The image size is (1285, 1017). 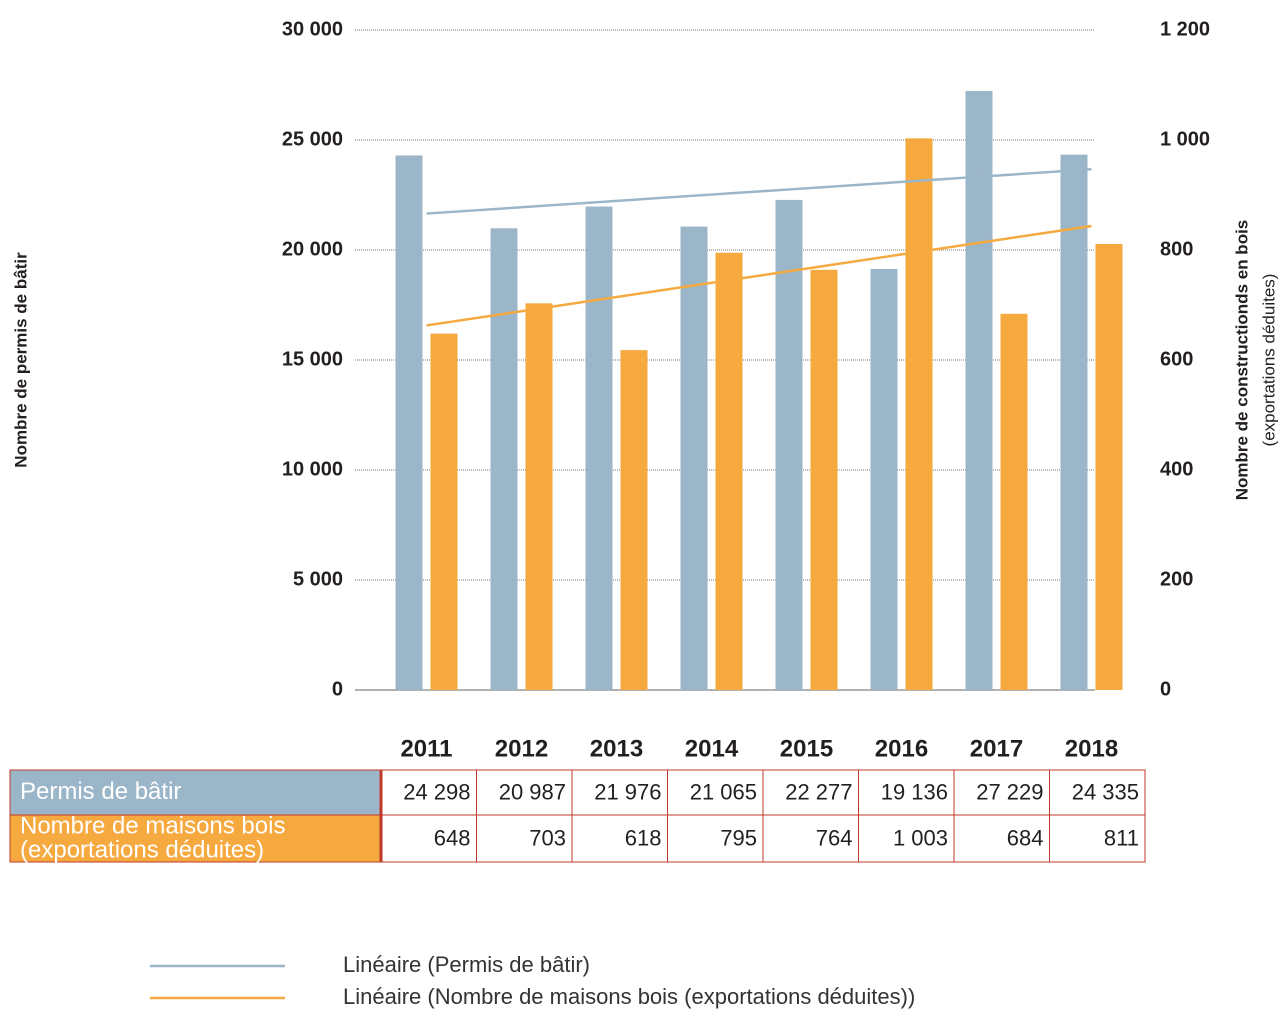 I want to click on table-value: 811, so click(x=1121, y=837).